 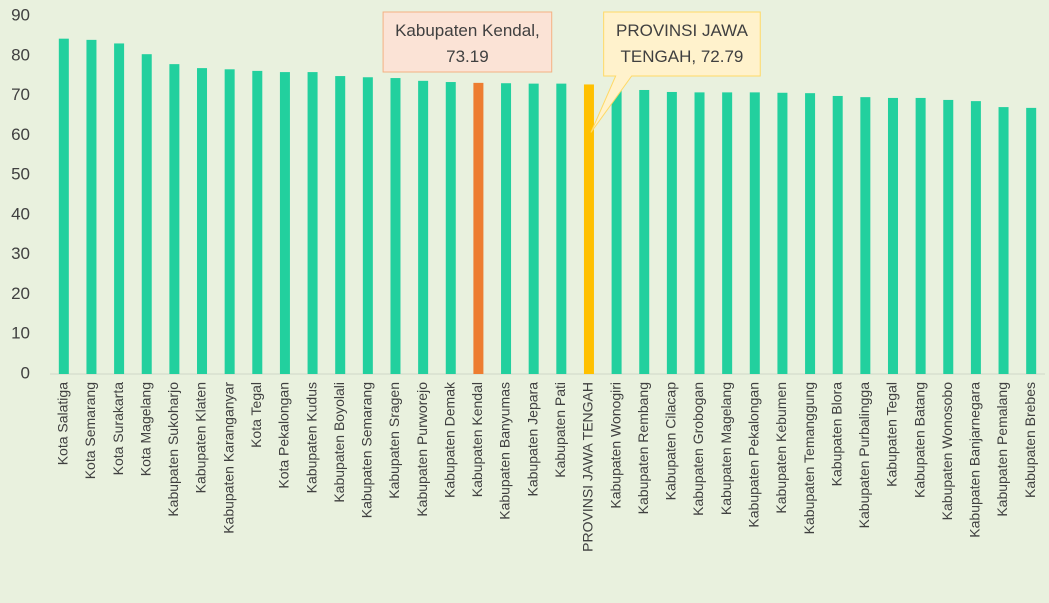 I want to click on x-tick-label: Kabupaten Sukoharjo, so click(x=173, y=449).